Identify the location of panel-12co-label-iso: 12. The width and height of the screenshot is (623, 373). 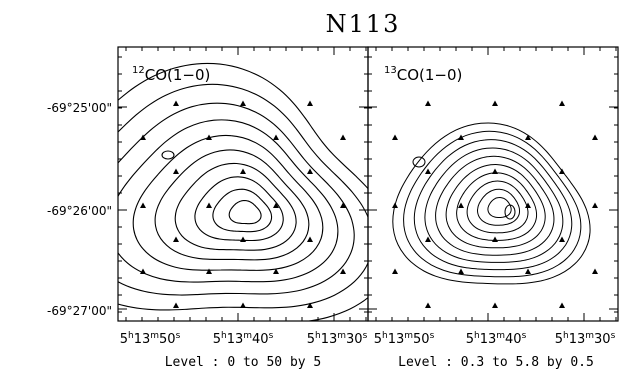
(138, 70).